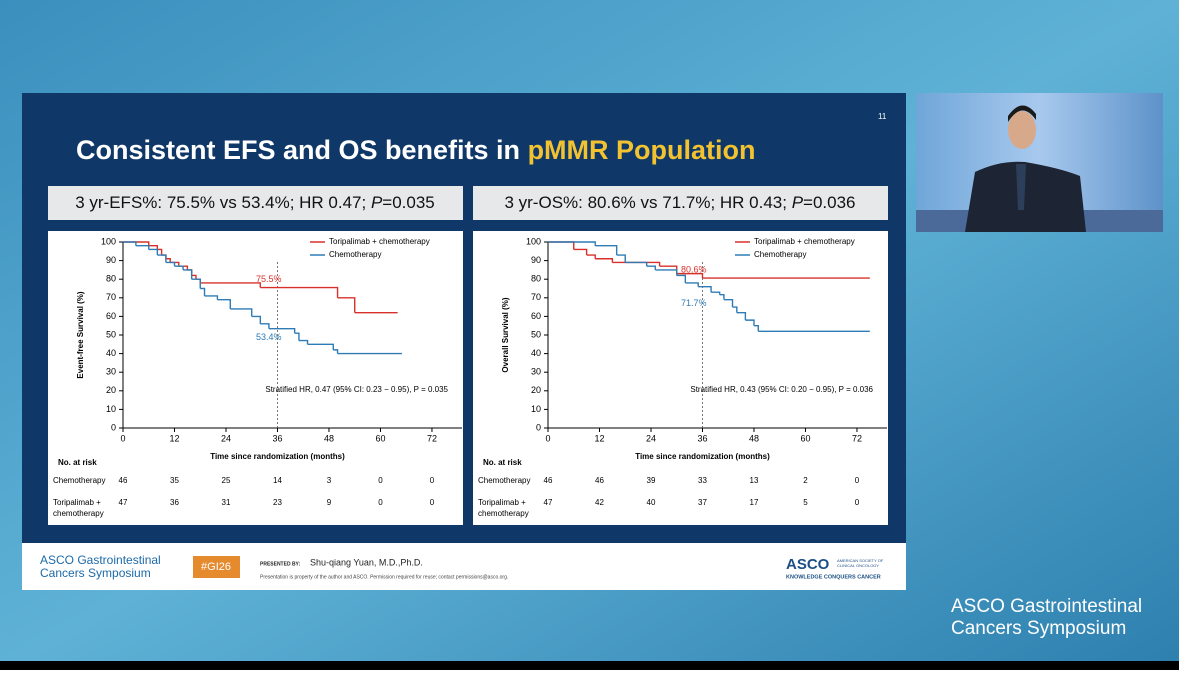 This screenshot has height=675, width=1179. Describe the element at coordinates (833, 577) in the screenshot. I see `asco-tagline: KNOWLEDGE CONQUERS CANCER` at that location.